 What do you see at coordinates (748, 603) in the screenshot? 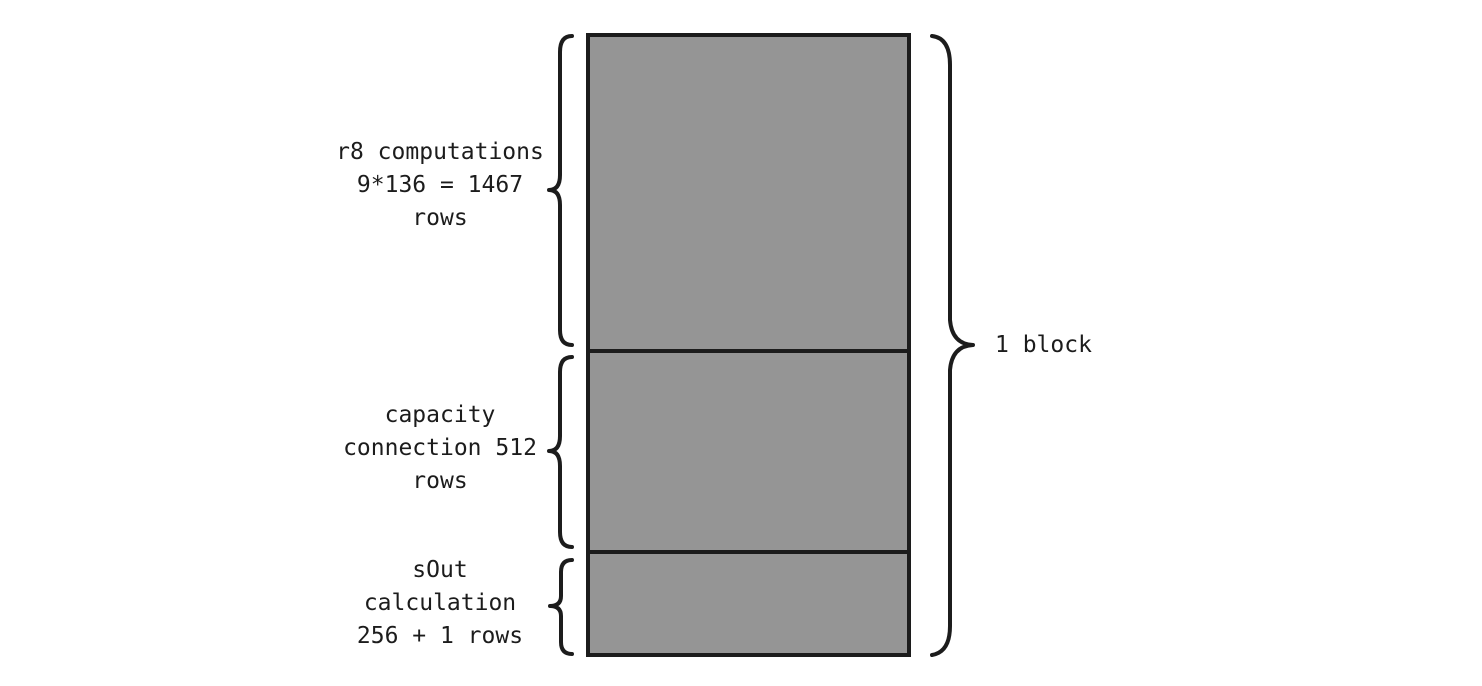
I see `segment-sout-calculation` at bounding box center [748, 603].